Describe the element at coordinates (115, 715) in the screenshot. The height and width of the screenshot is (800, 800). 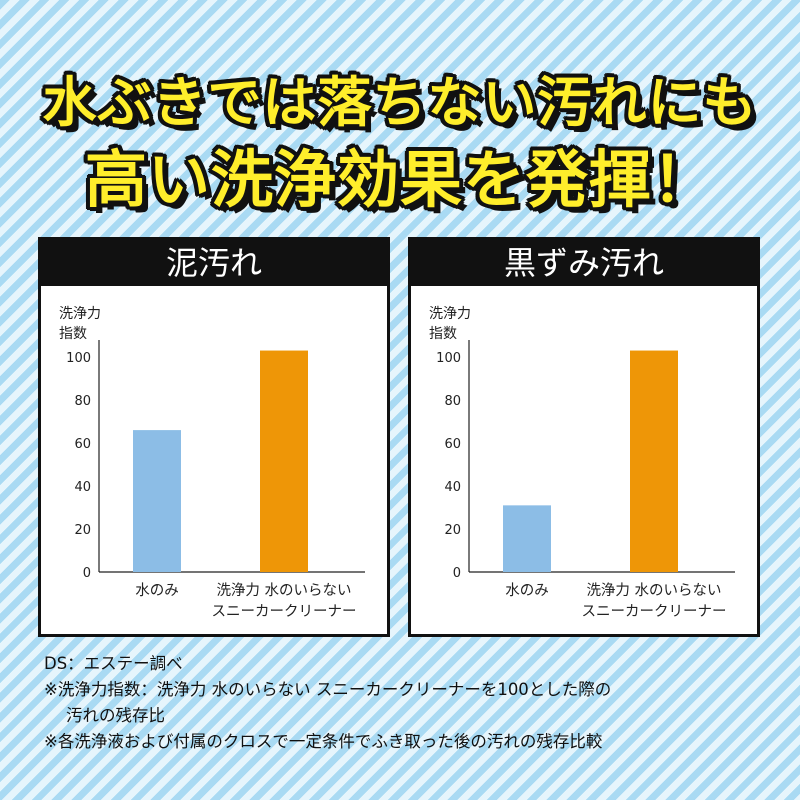
I see `footnote-index-definition-cont: 汚れの残存比` at that location.